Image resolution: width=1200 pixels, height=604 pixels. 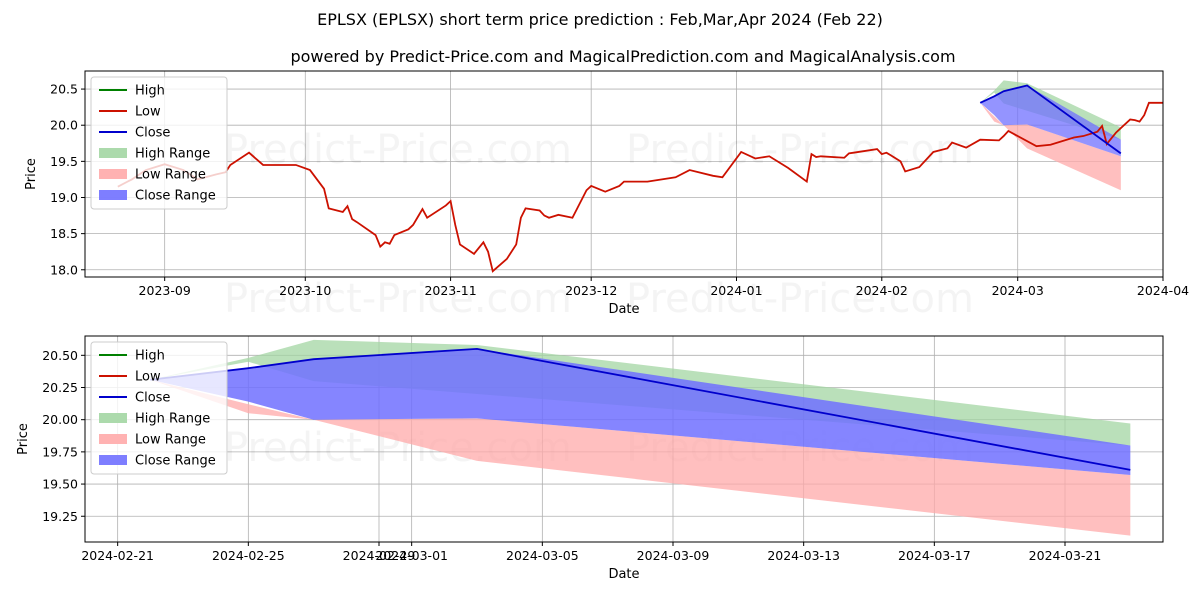 I want to click on y-tick-label: 19.5, so click(x=64, y=161).